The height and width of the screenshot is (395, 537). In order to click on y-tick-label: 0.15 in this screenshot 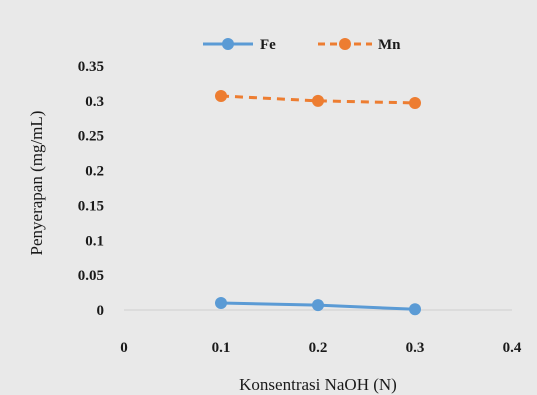, I will do `click(91, 206)`.